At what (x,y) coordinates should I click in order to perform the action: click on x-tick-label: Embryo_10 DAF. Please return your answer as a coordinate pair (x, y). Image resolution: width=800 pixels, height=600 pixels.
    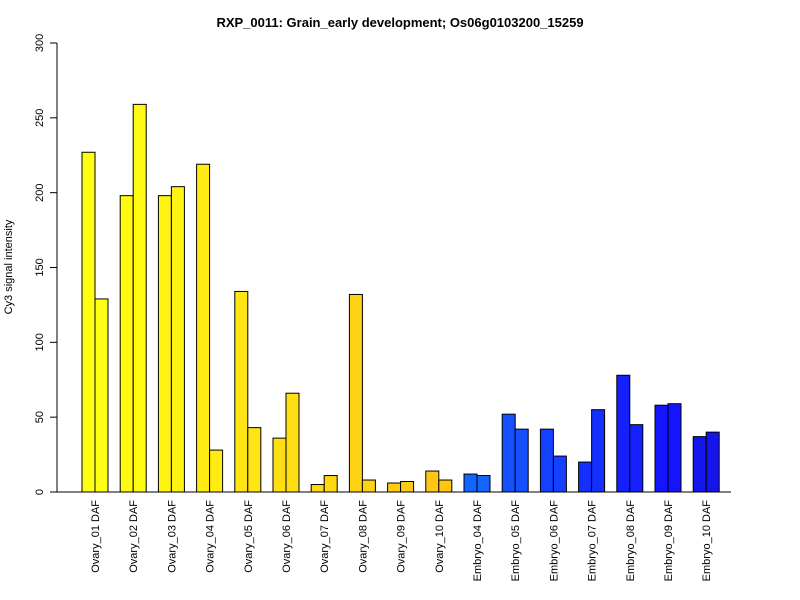
    Looking at the image, I should click on (707, 541).